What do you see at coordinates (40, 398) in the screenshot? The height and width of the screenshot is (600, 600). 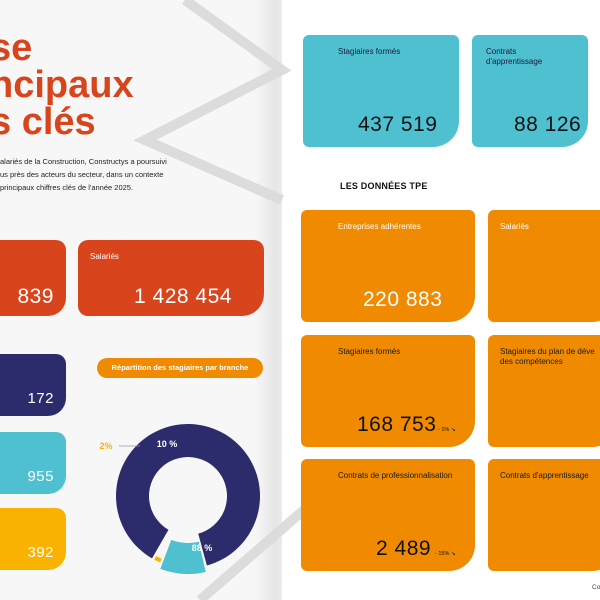 I see `stat-value: 172` at bounding box center [40, 398].